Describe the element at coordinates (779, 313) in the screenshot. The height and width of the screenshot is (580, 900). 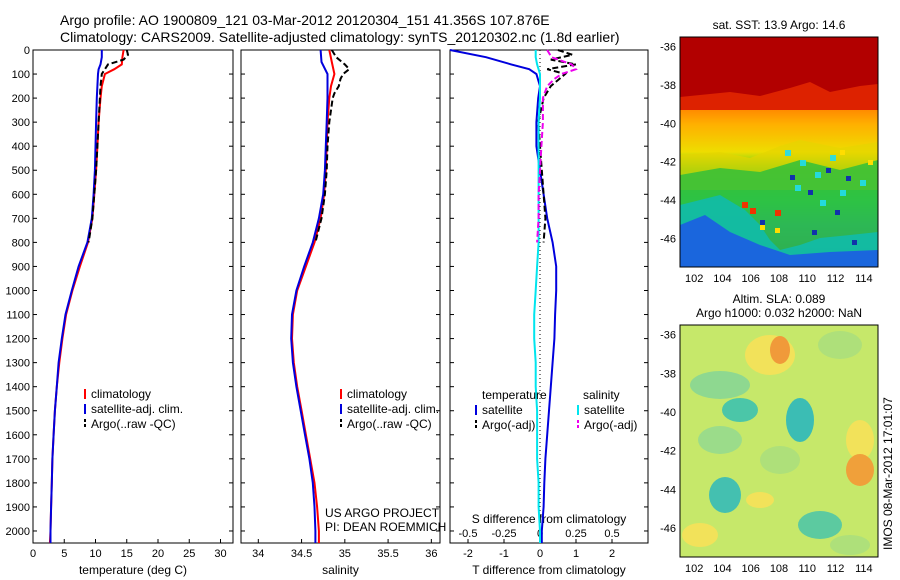
I see `map-title: Argo h1000: 0.032 h2000: NaN` at that location.